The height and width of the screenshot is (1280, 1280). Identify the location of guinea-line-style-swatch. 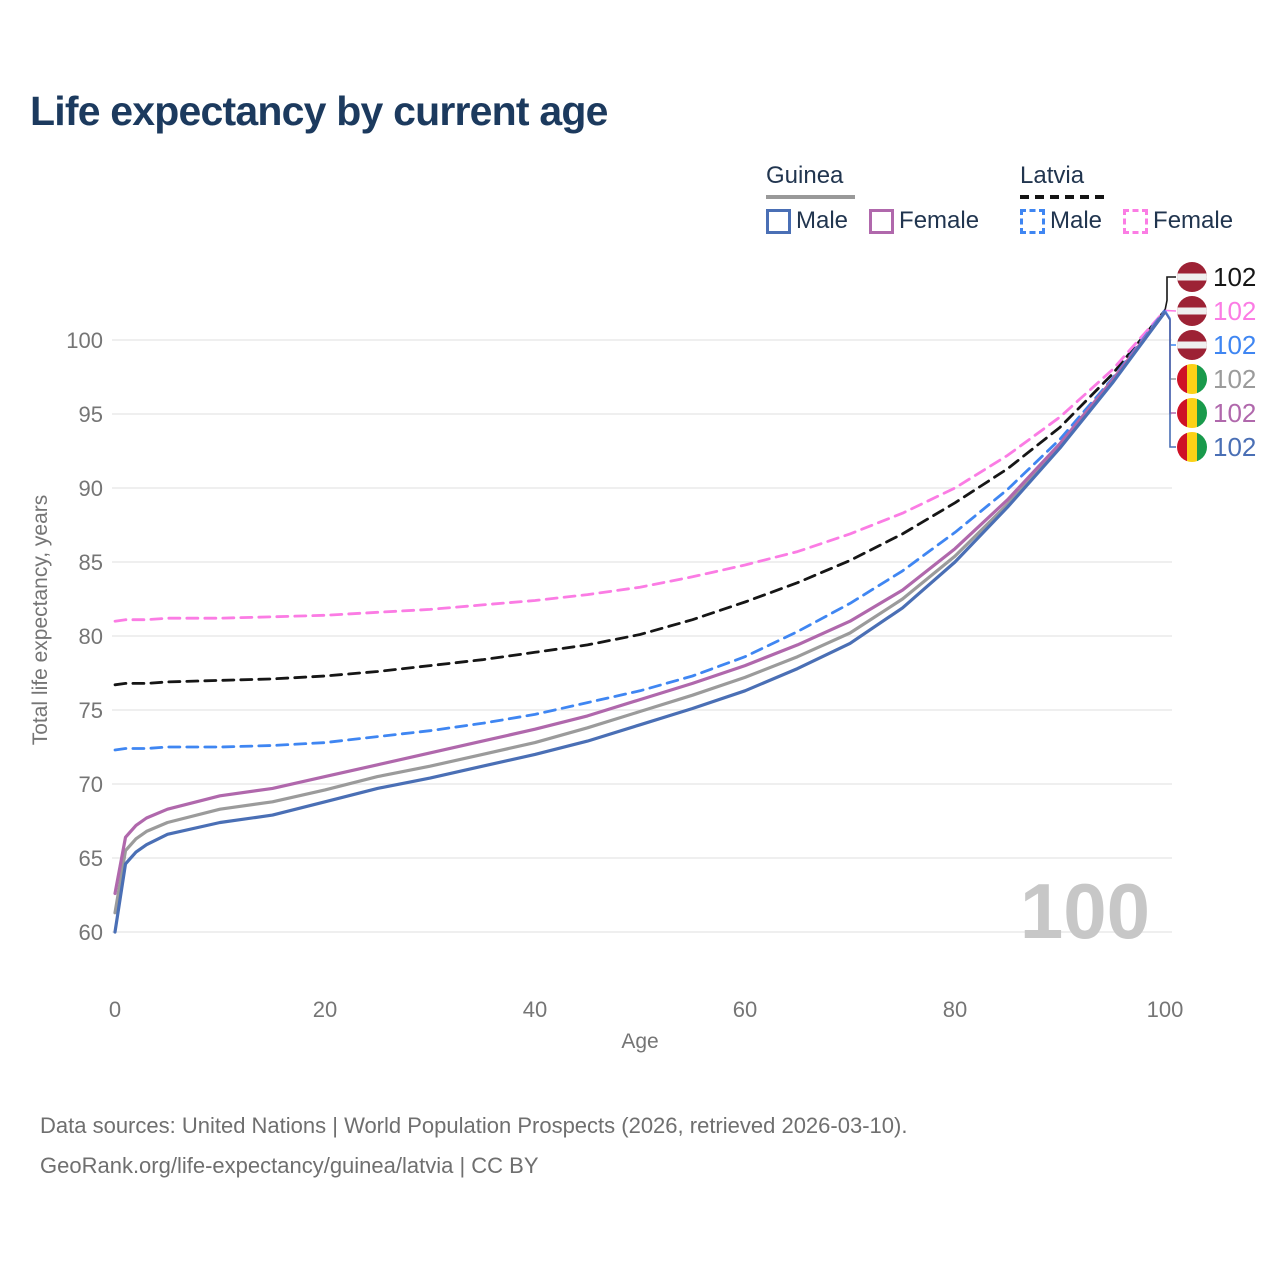
(810, 197).